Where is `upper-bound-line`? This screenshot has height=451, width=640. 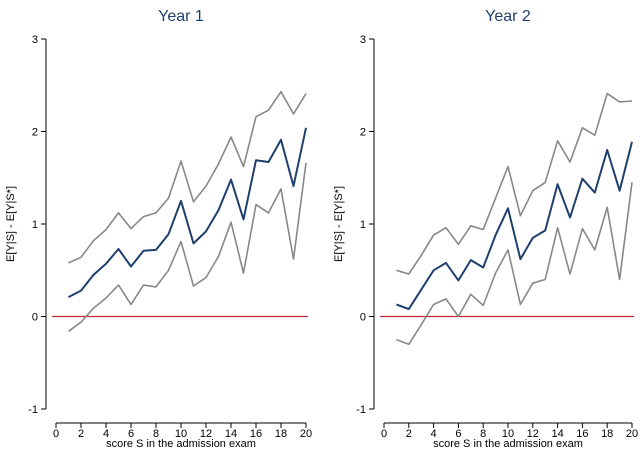 upper-bound-line is located at coordinates (187, 177).